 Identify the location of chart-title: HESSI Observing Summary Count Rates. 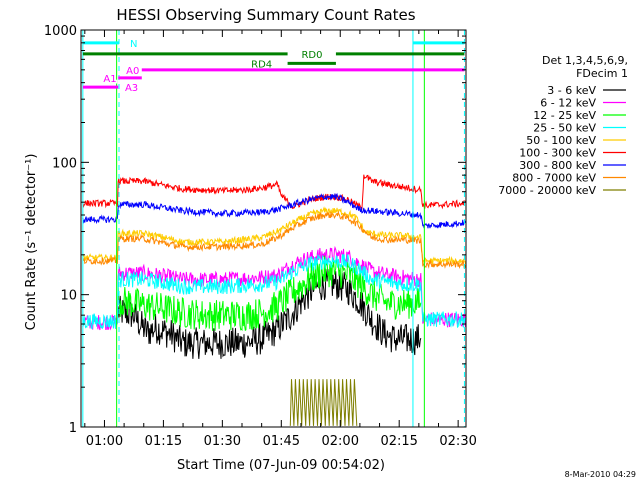
(265, 15).